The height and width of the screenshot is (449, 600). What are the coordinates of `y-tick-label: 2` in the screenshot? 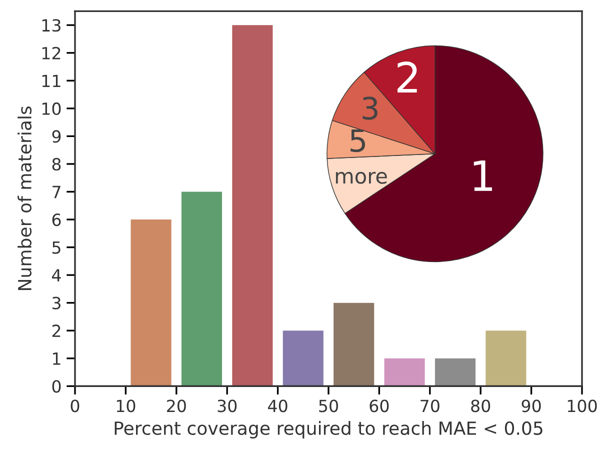 It's located at (56, 330).